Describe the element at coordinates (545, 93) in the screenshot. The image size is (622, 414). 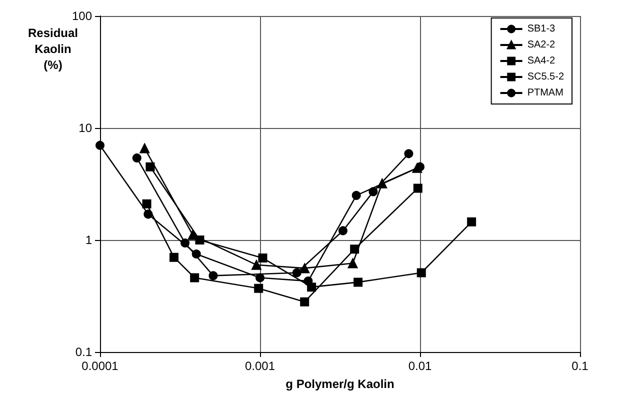
I see `legend-label: PTMAM` at that location.